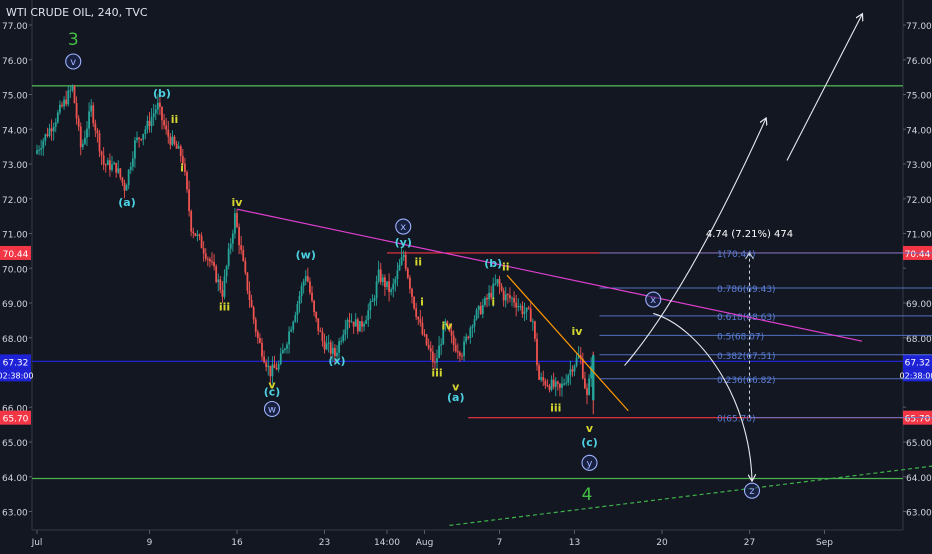 Image resolution: width=932 pixels, height=554 pixels. What do you see at coordinates (919, 62) in the screenshot?
I see `y-tick-label-right: 76.00` at bounding box center [919, 62].